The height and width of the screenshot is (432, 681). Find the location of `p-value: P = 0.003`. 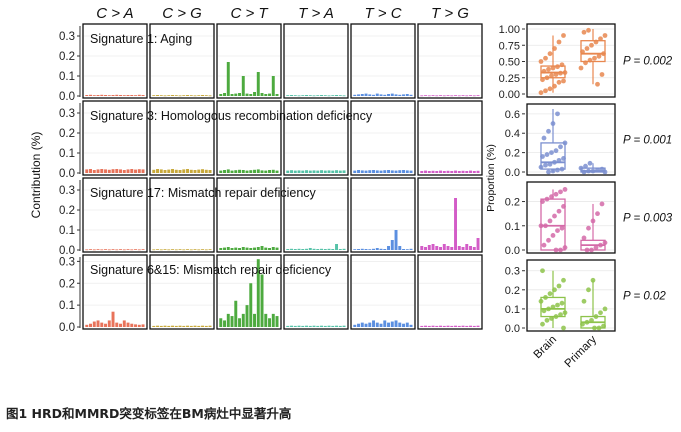

p-value: P = 0.003 is located at coordinates (648, 219).